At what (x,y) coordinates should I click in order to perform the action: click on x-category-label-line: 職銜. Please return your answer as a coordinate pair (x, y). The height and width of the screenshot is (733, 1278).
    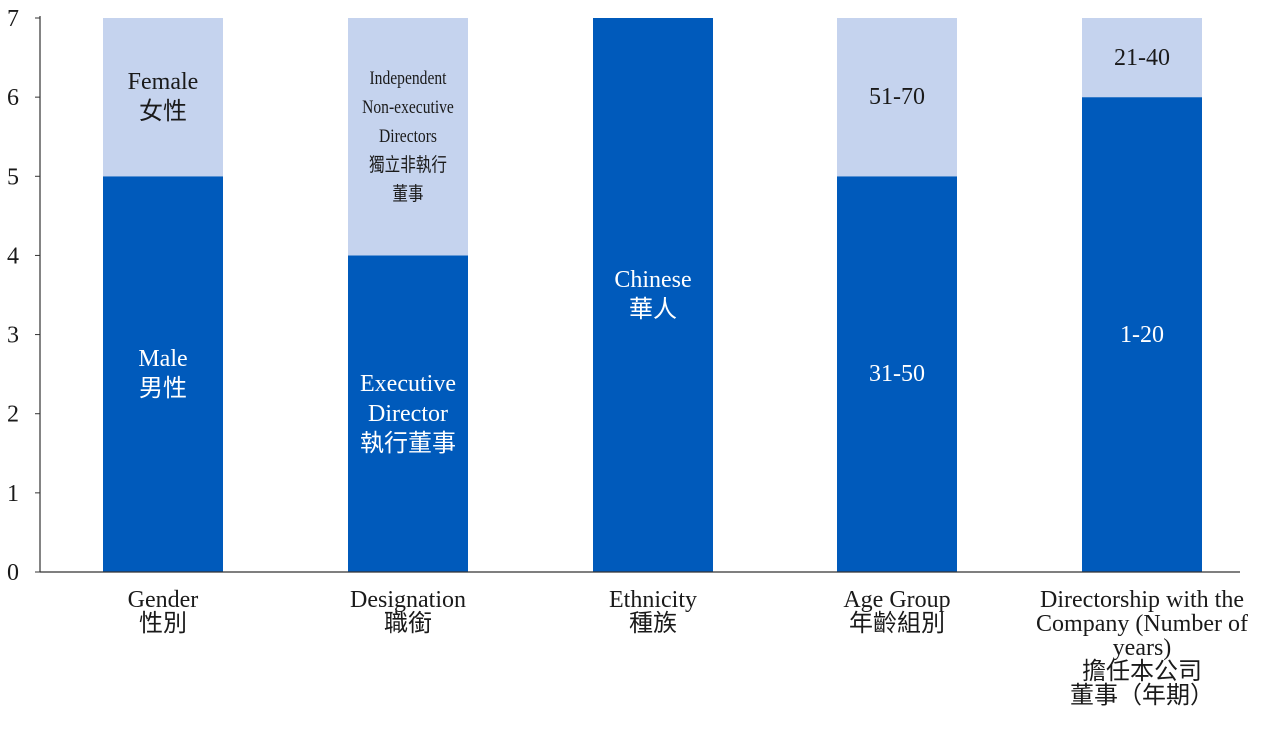
    Looking at the image, I should click on (408, 624).